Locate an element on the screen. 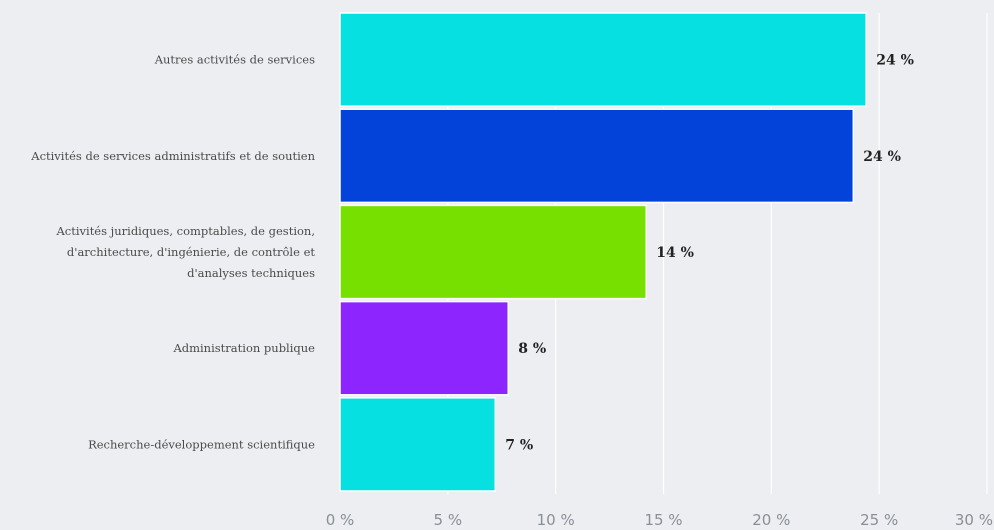  x-tick-label: 0 % is located at coordinates (340, 520).